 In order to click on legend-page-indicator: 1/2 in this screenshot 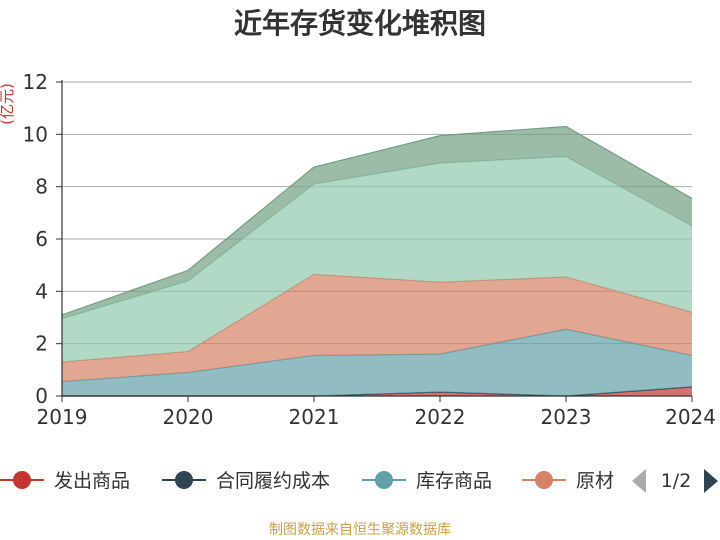, I will do `click(676, 481)`.